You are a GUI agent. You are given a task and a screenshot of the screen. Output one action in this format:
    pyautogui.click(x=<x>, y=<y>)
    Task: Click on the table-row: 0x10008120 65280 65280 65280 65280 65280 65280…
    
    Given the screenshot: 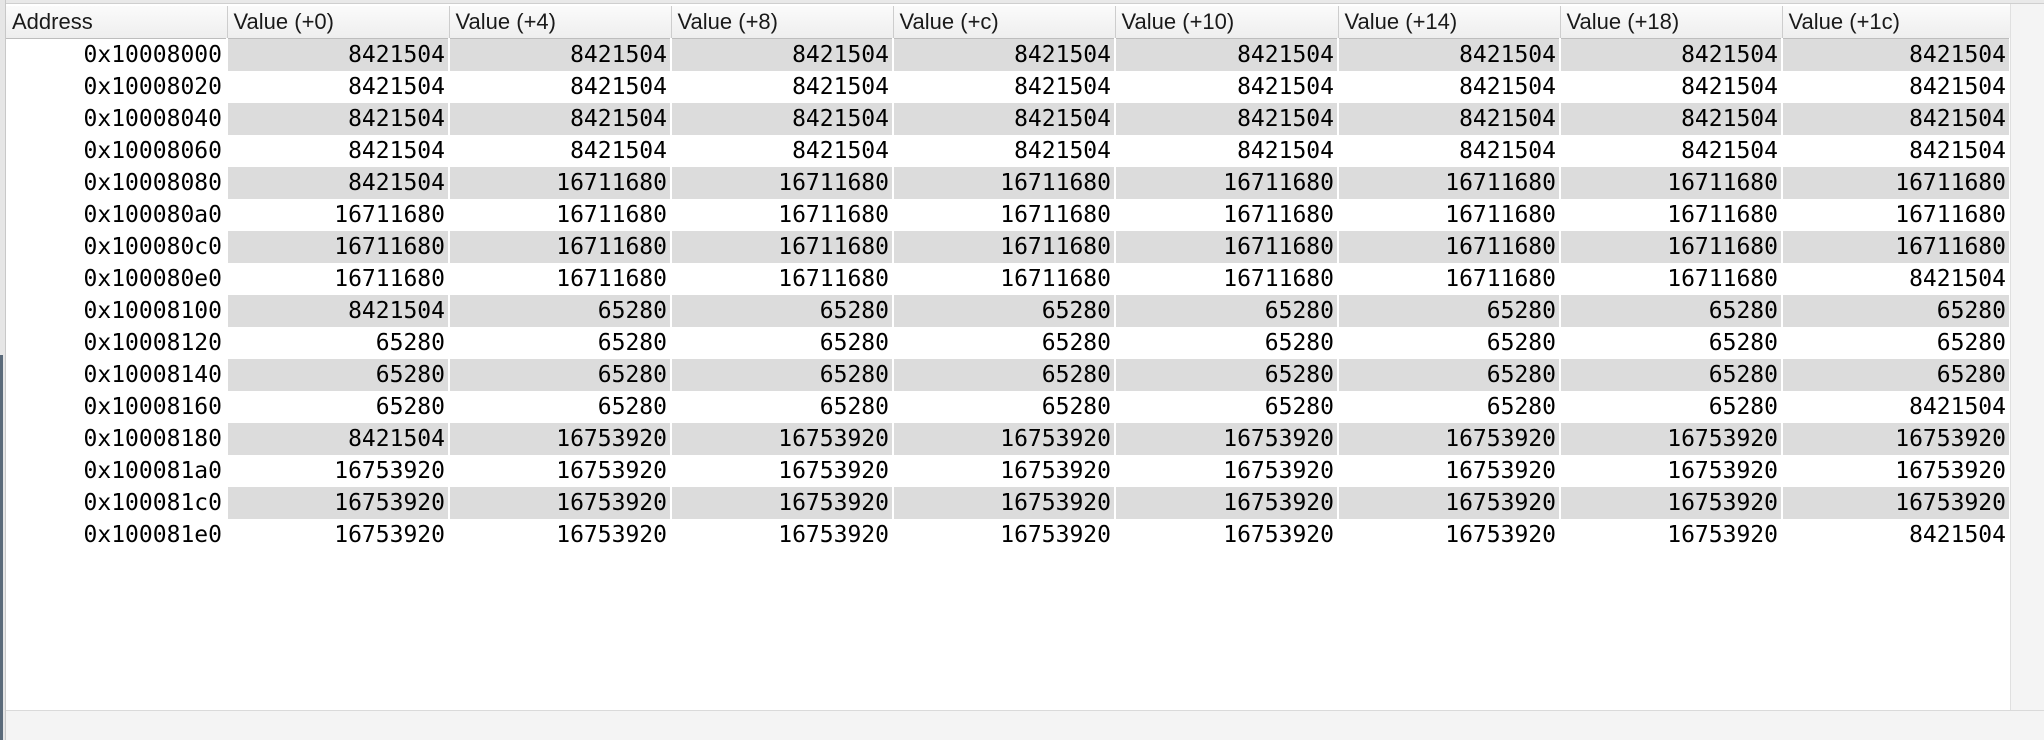 What is the action you would take?
    pyautogui.click(x=1008, y=343)
    